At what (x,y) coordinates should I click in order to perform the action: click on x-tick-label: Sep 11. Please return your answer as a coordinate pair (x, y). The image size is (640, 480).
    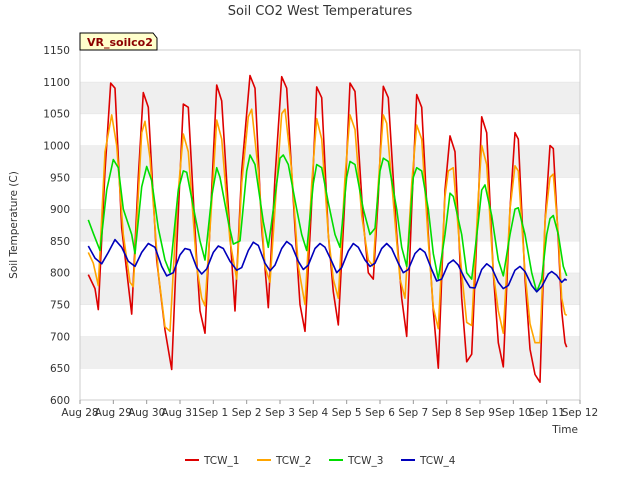
    Looking at the image, I should click on (546, 413).